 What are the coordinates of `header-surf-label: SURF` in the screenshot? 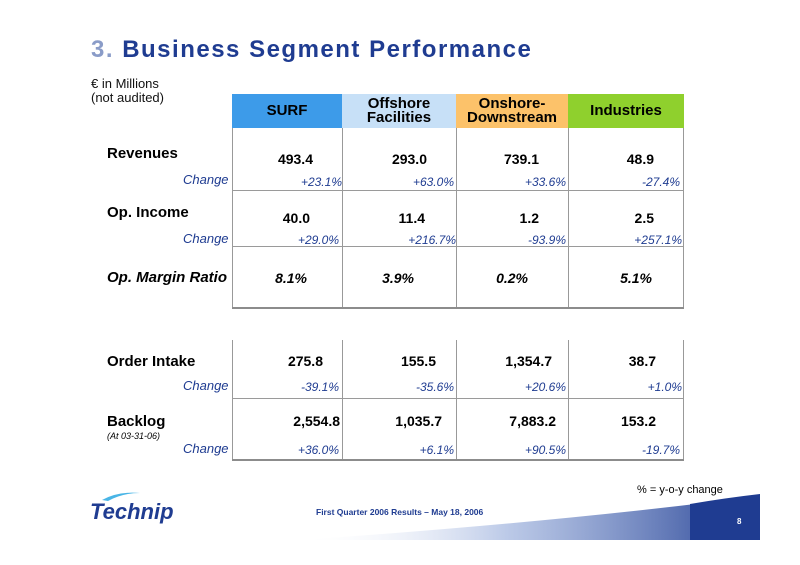 It's located at (287, 110).